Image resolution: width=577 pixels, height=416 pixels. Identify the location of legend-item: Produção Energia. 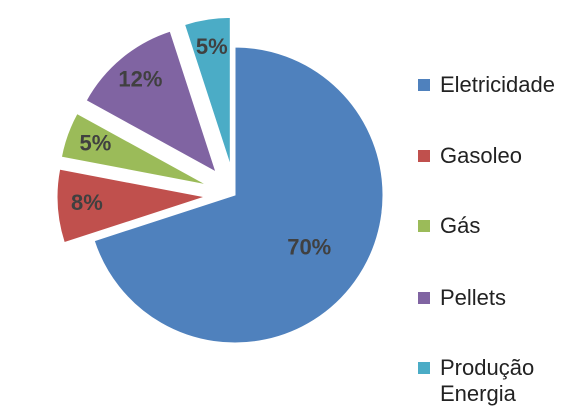
(495, 381).